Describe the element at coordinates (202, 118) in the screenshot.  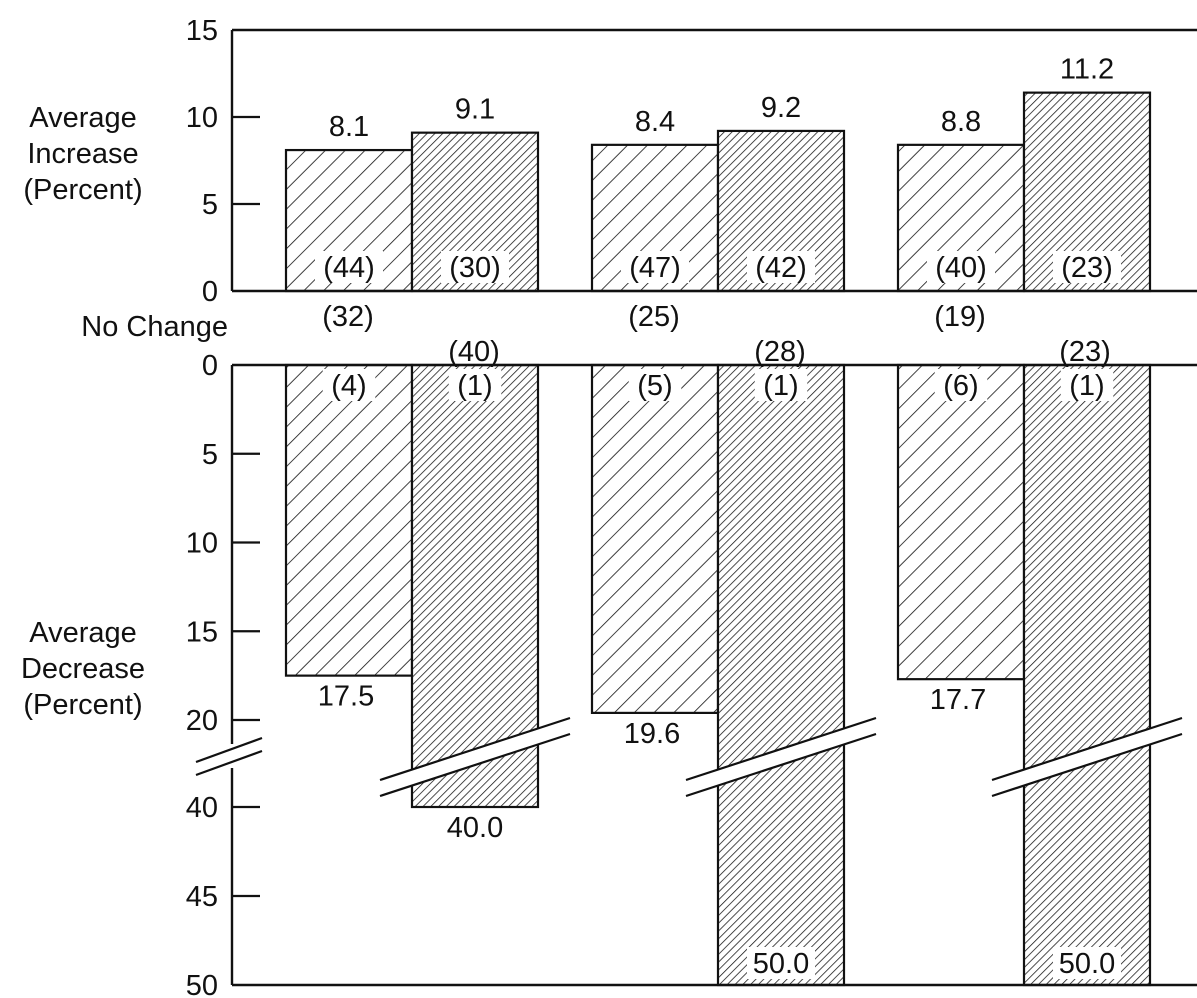
I see `increase-tick-label: 10` at that location.